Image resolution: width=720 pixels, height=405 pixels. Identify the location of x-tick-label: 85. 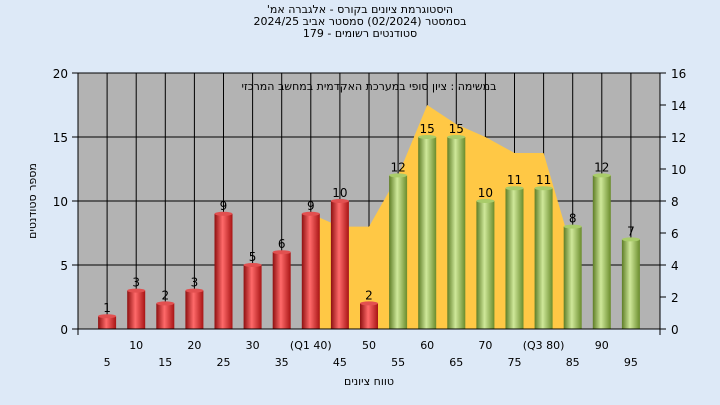
(573, 362).